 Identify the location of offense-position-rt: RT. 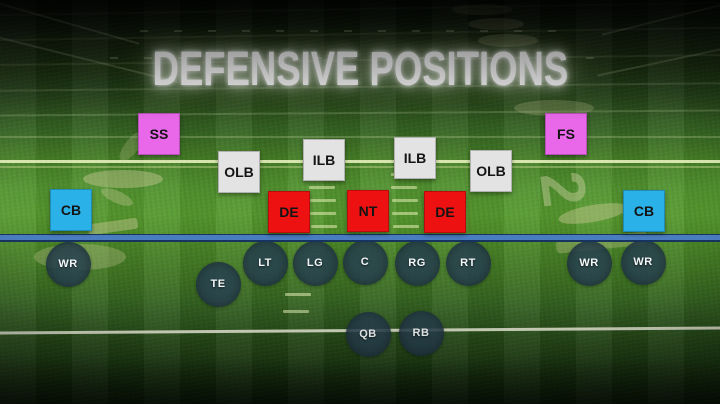
(468, 263).